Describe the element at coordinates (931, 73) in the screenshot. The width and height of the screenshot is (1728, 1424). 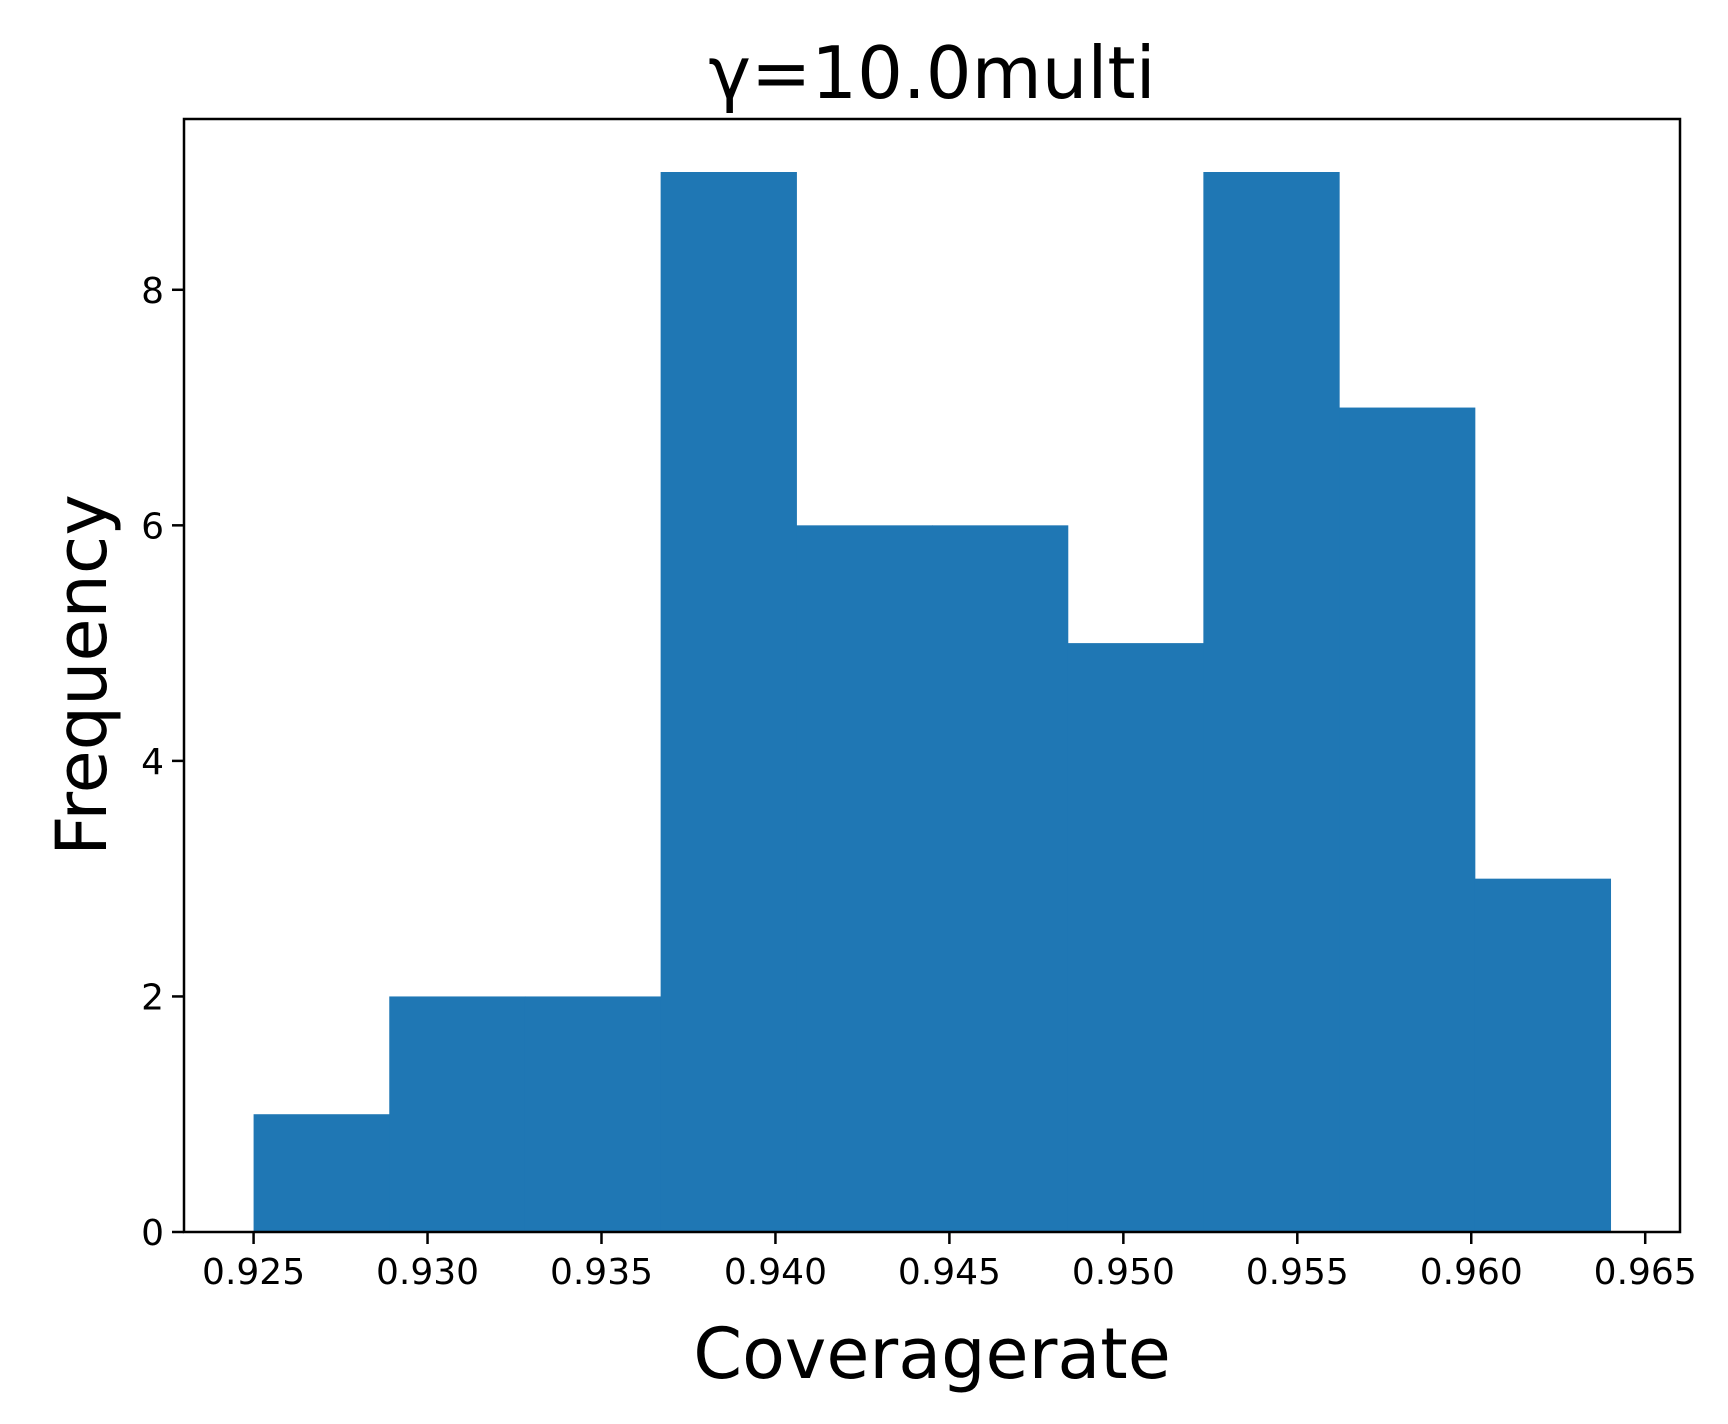
I see `chart-title: γ=10.0multi` at that location.